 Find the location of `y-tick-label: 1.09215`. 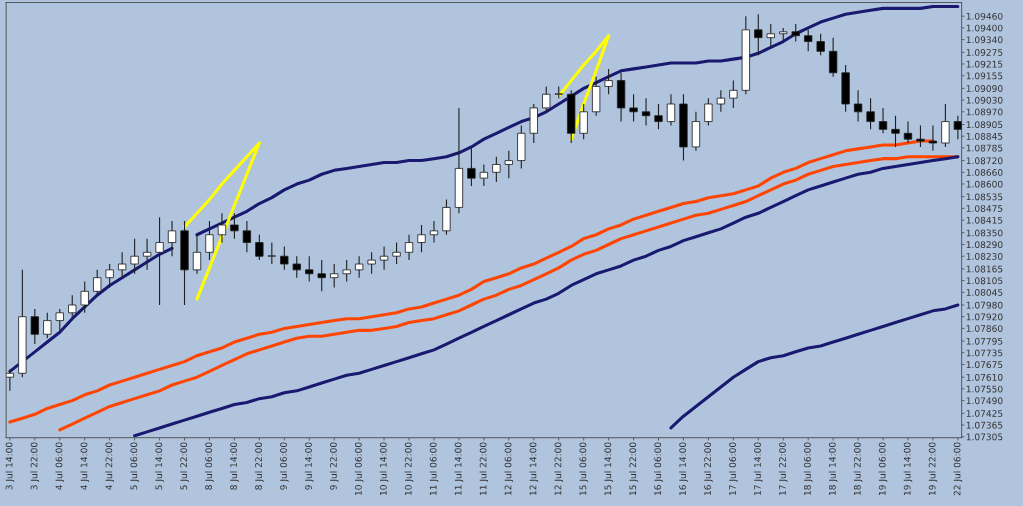

y-tick-label: 1.09215 is located at coordinates (984, 64).